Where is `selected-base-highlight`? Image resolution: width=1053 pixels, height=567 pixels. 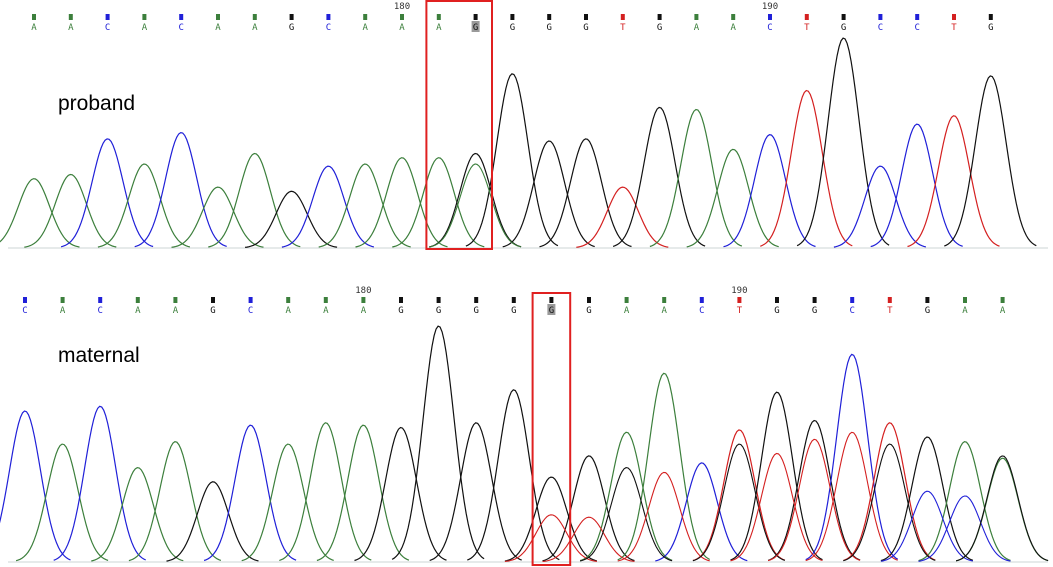
selected-base-highlight is located at coordinates (475, 26).